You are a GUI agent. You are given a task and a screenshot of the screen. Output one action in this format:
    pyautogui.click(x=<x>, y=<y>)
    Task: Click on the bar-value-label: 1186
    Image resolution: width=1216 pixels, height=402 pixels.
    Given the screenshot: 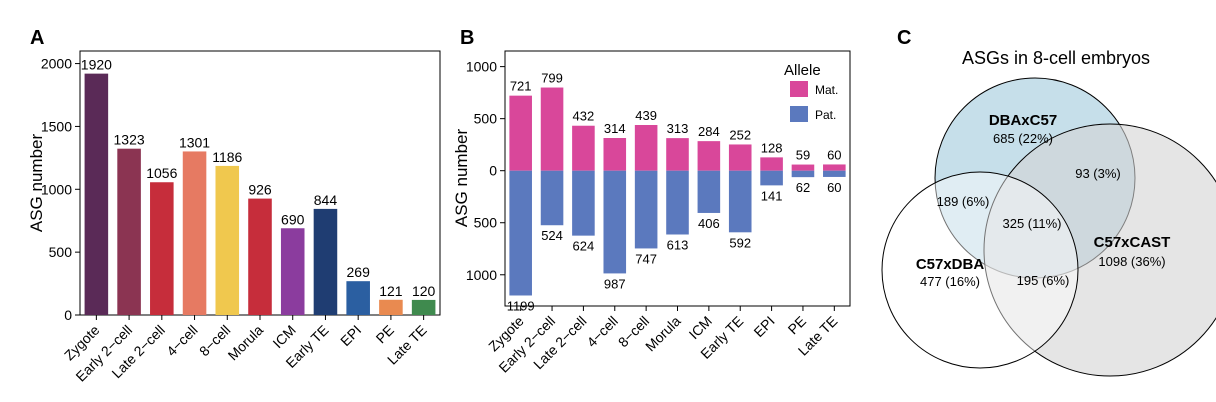 What is the action you would take?
    pyautogui.click(x=227, y=157)
    